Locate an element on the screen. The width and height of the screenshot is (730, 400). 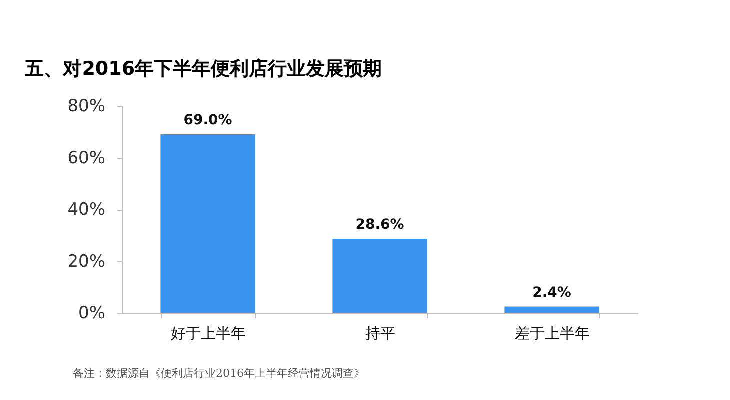
x-tick-label: 差于上半年 is located at coordinates (552, 333).